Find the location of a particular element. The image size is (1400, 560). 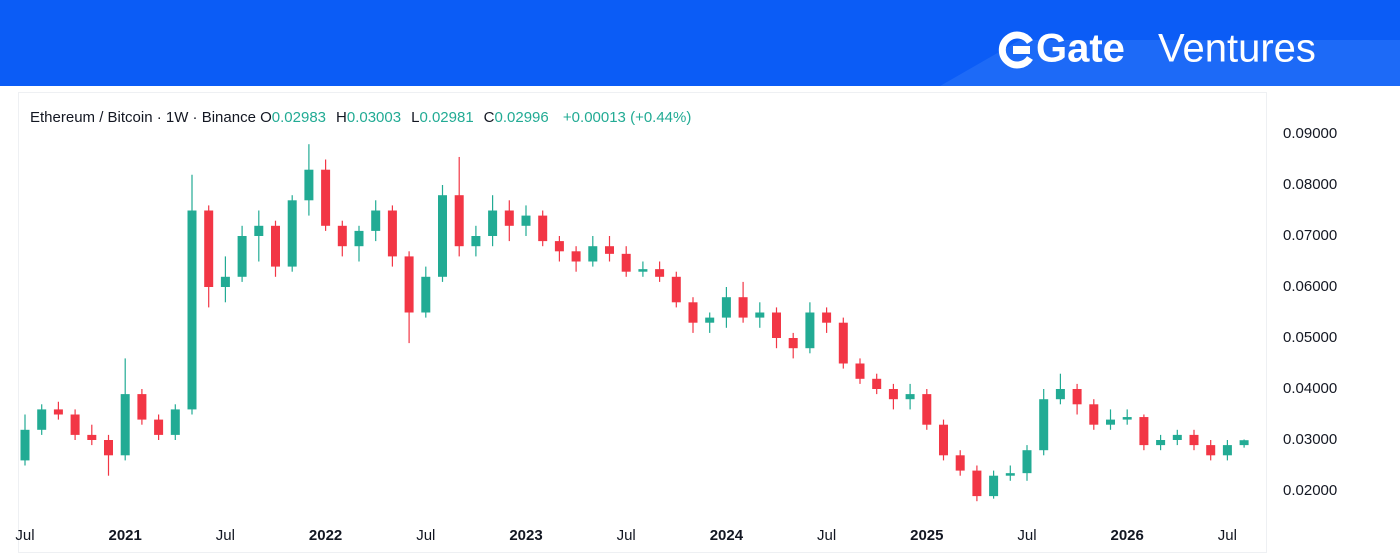

x-tick-label: 2023 is located at coordinates (525, 535).